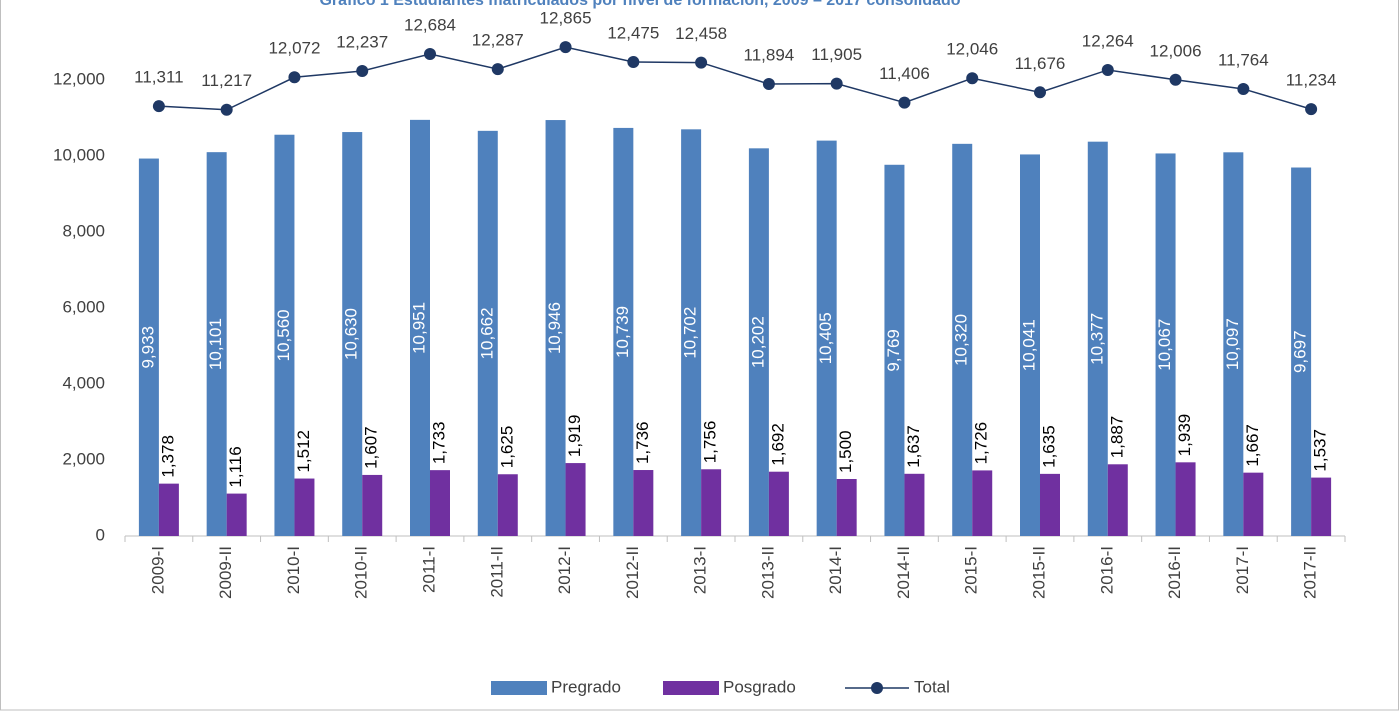 The width and height of the screenshot is (1400, 711). Describe the element at coordinates (147, 347) in the screenshot. I see `data-label: 9,933` at that location.